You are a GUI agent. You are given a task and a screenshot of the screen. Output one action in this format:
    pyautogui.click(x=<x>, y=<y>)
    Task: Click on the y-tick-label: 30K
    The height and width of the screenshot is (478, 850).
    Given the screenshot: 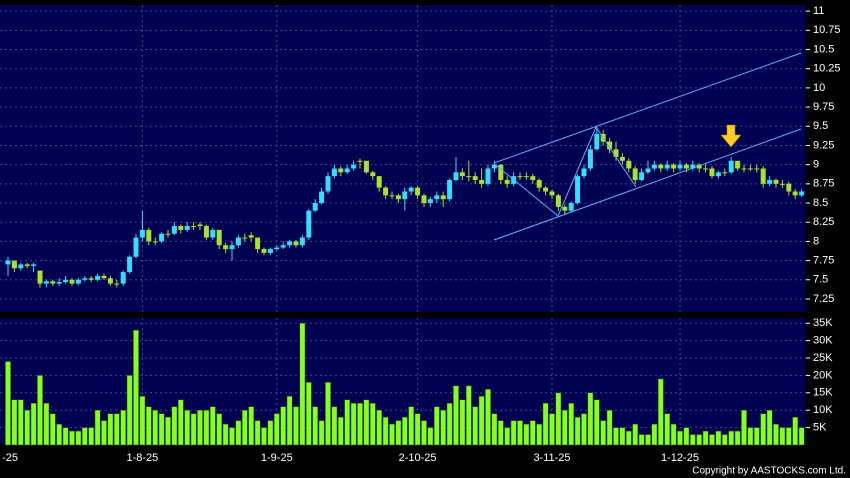 What is the action you would take?
    pyautogui.click(x=823, y=341)
    